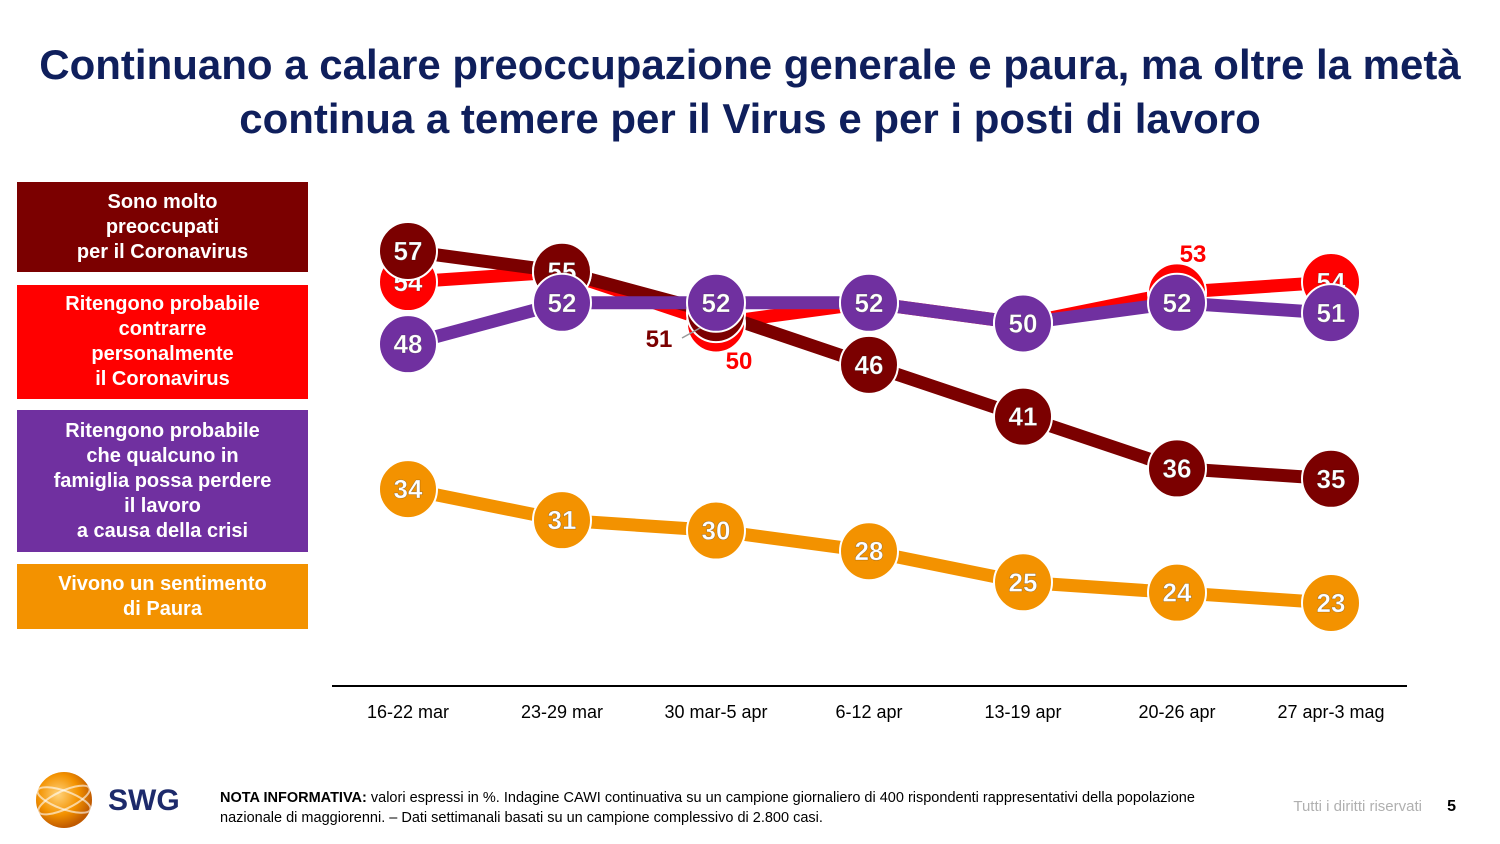  I want to click on x-tick-label: 13-19 apr, so click(1022, 712).